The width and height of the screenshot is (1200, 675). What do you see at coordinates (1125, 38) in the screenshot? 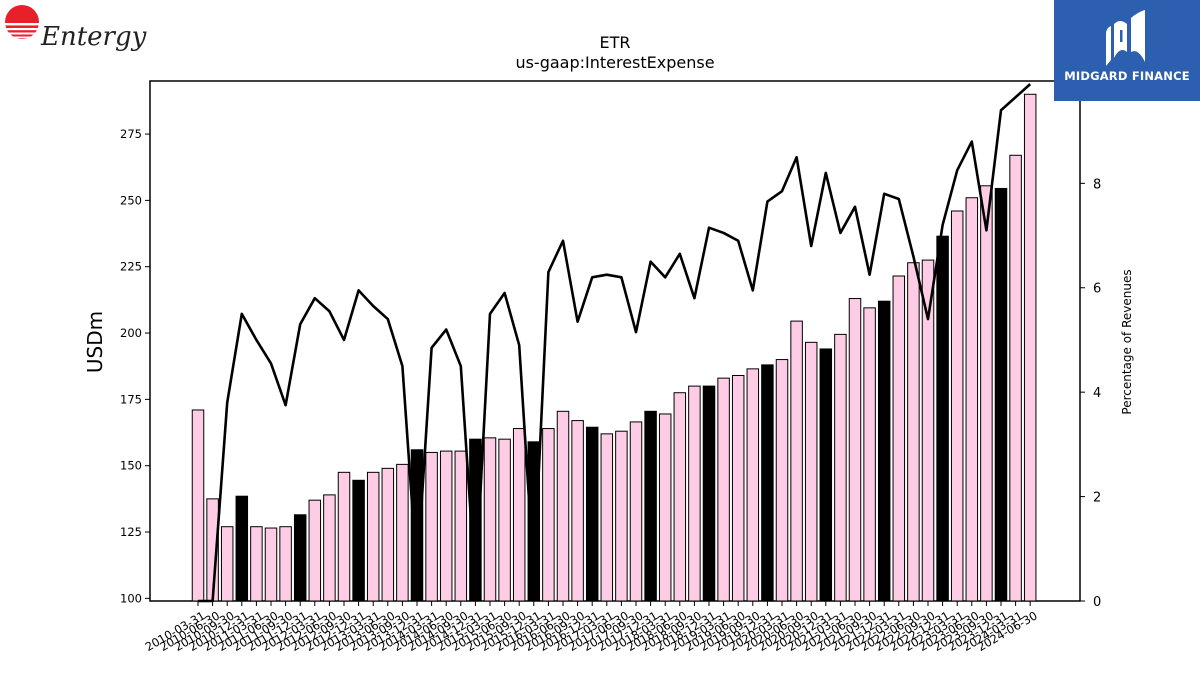
I see `midgard-m-icon` at bounding box center [1125, 38].